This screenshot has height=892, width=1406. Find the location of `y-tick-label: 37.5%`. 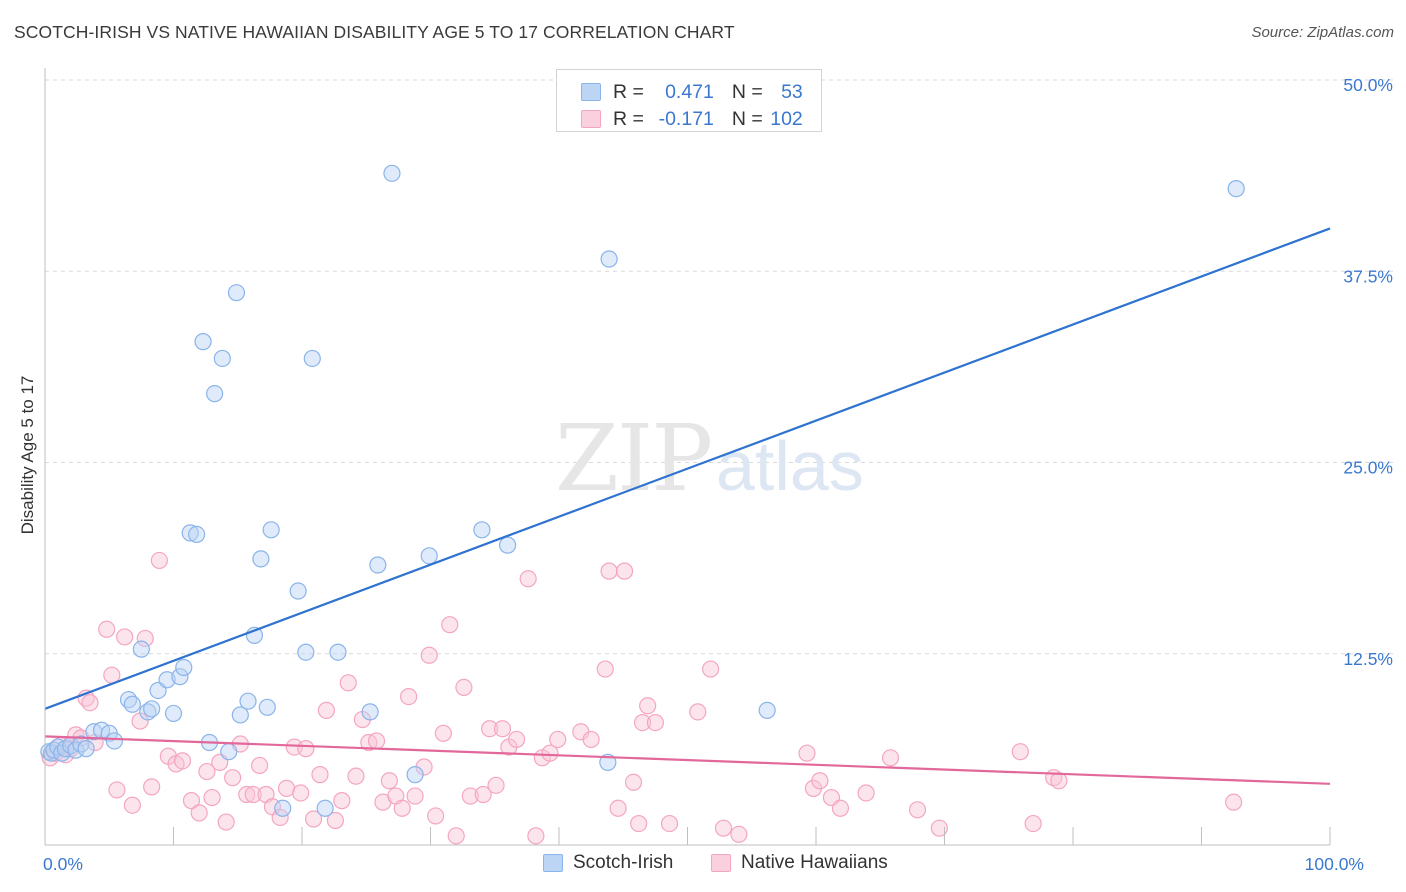

y-tick-label: 37.5% is located at coordinates (1368, 276).